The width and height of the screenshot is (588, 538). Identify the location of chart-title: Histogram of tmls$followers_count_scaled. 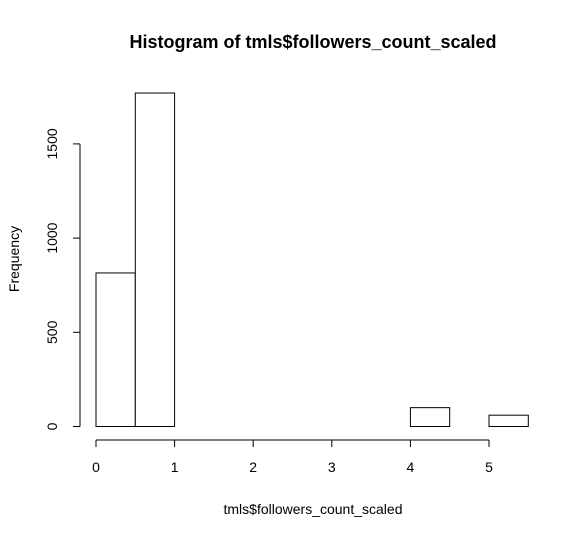
(312, 42).